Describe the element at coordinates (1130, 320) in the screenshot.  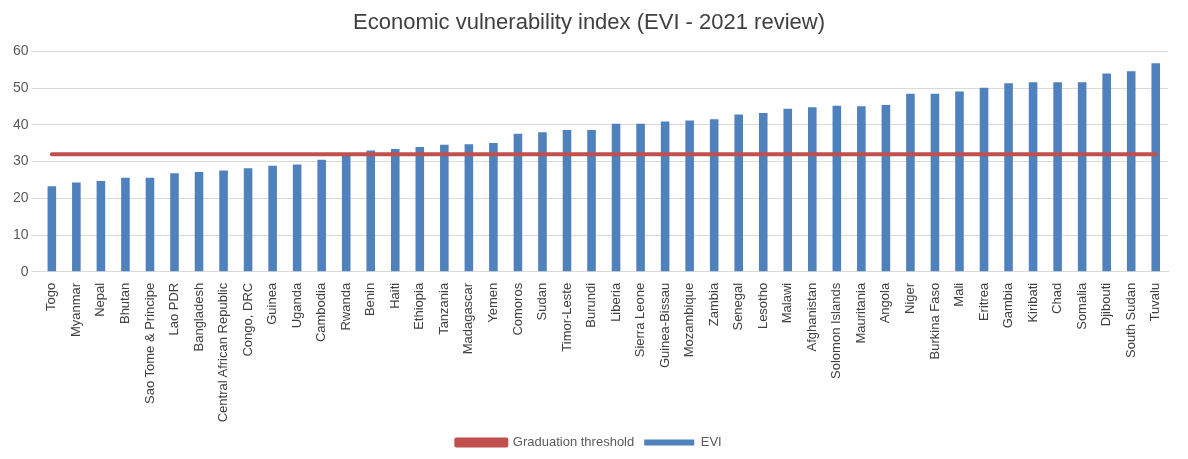
I see `x-tick-label: South Sudan` at that location.